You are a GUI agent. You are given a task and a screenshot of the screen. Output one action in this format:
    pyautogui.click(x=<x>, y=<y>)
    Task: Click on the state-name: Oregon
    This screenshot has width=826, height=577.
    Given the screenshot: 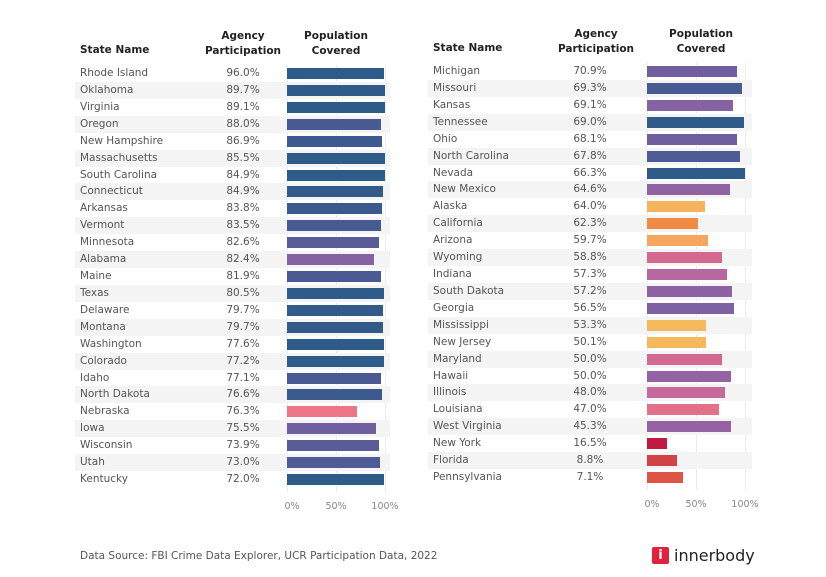 What is the action you would take?
    pyautogui.click(x=99, y=123)
    